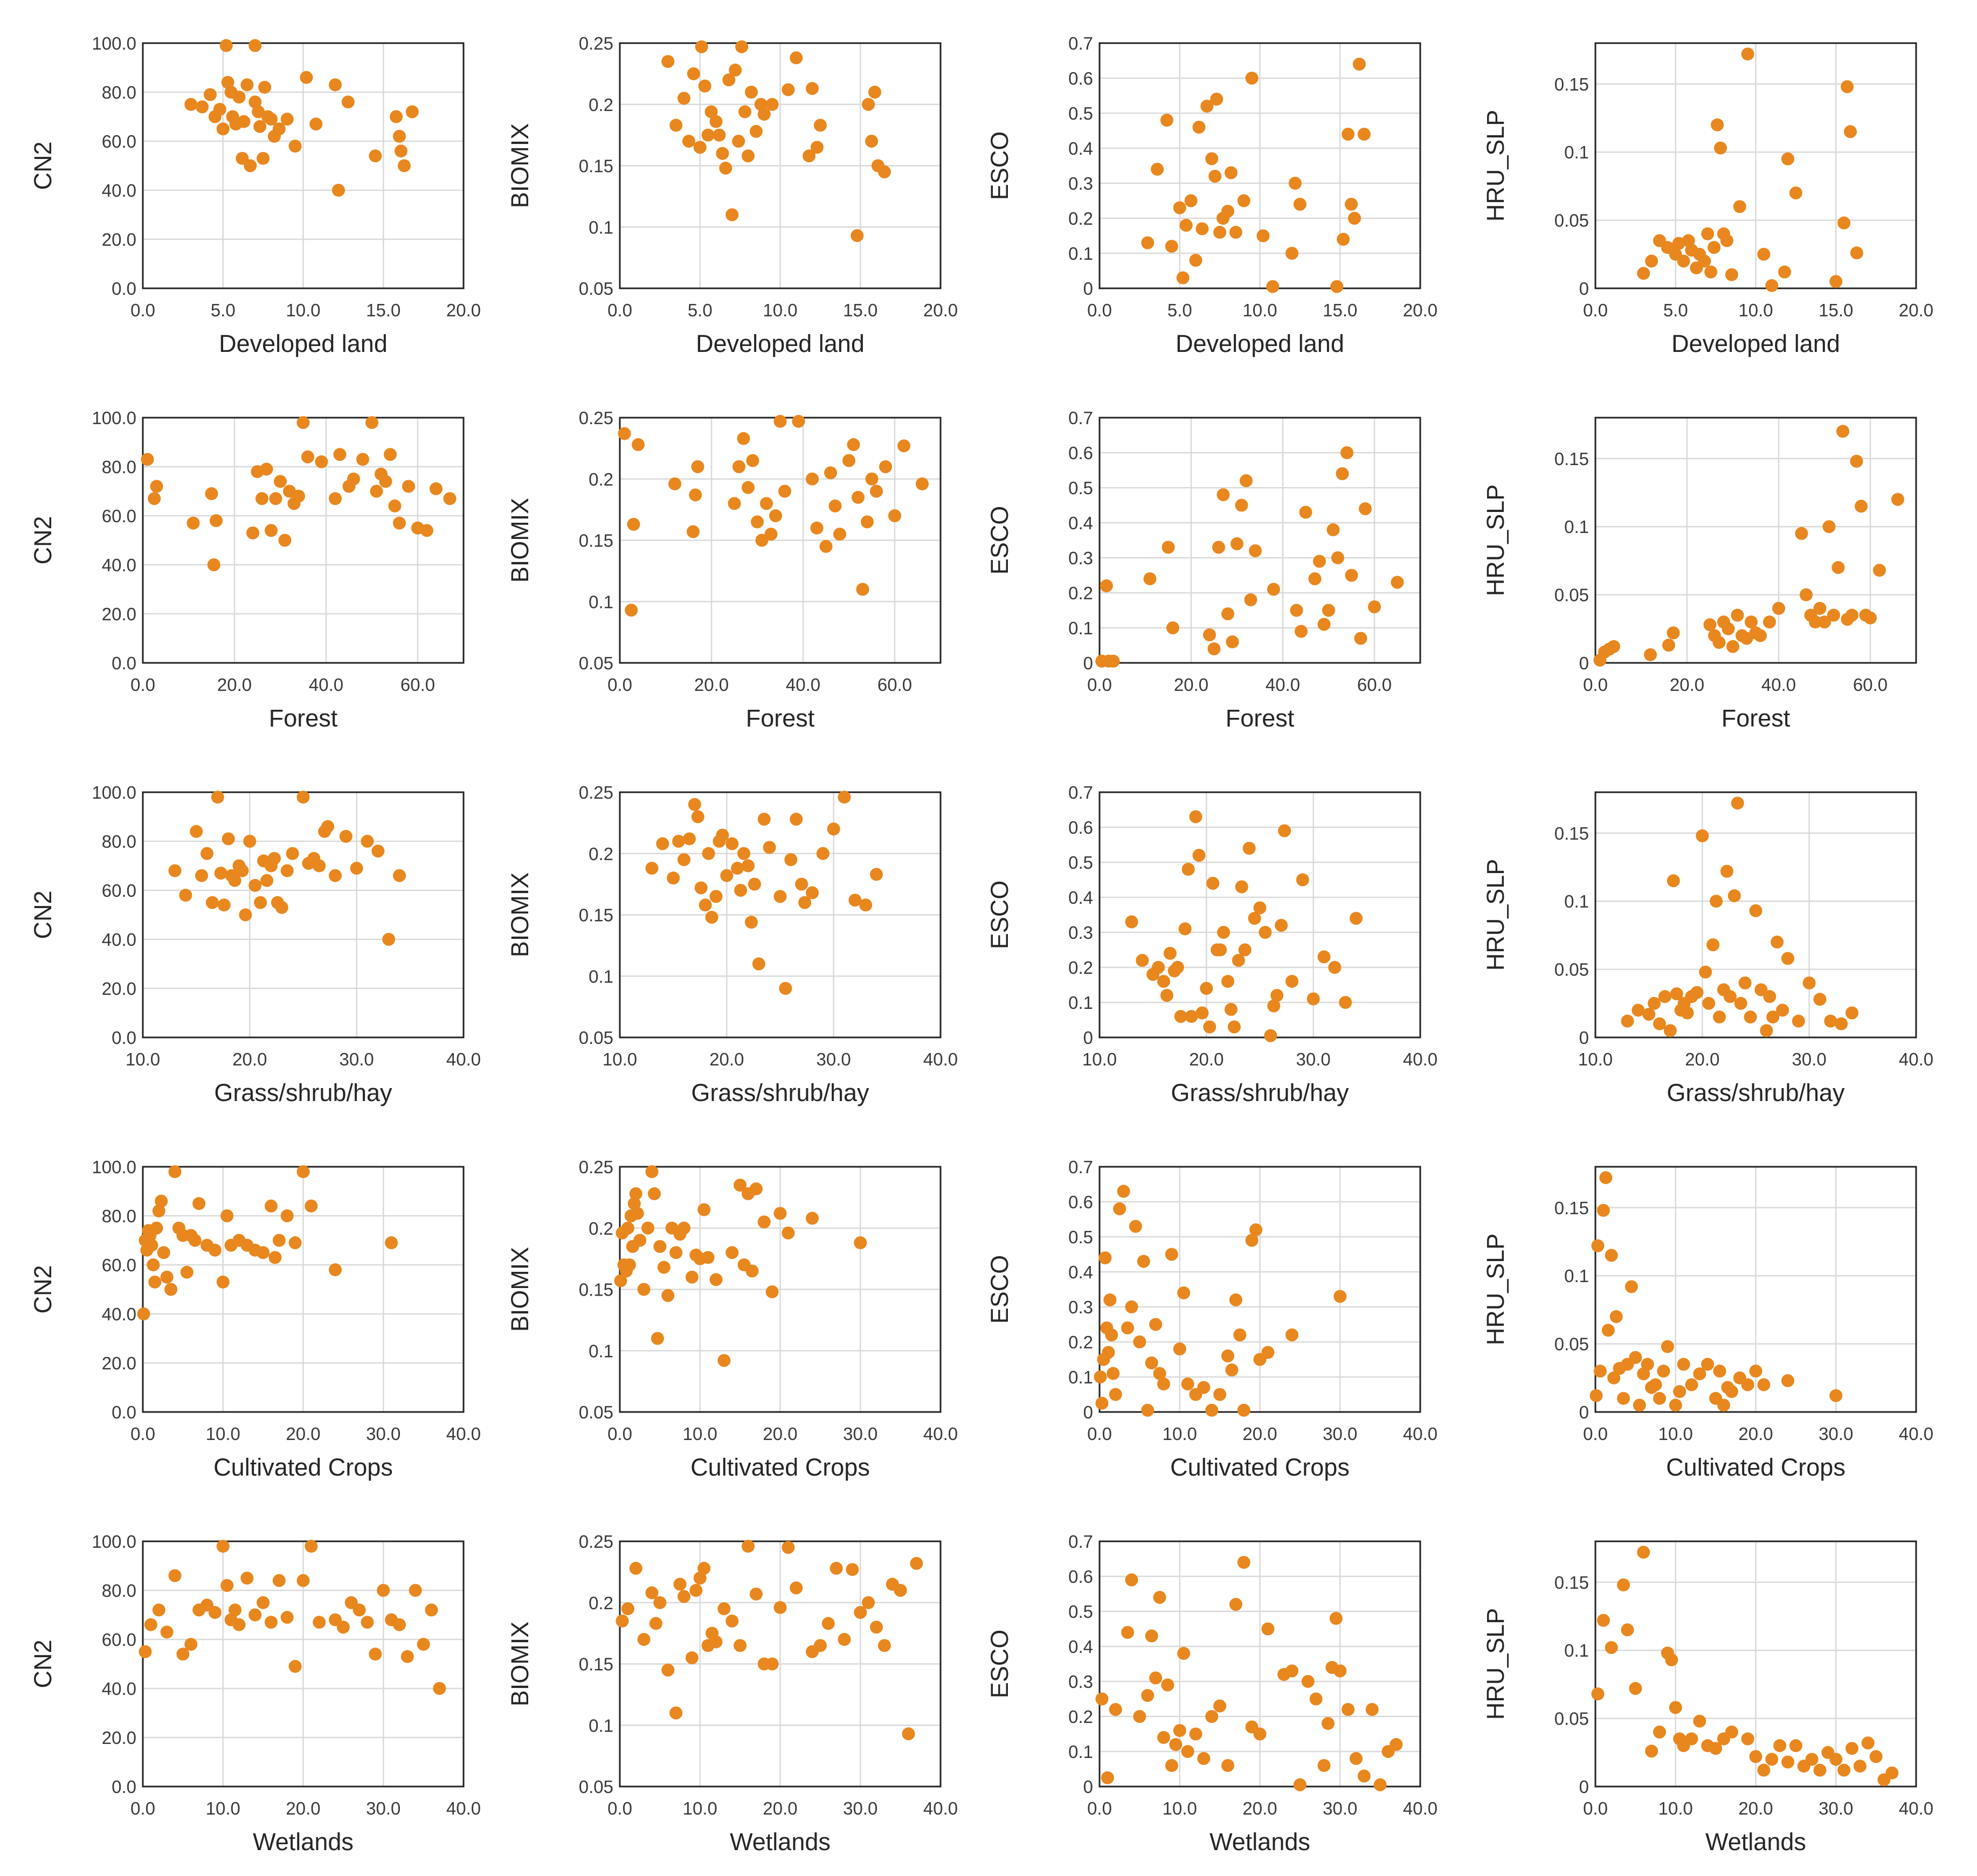 This screenshot has height=1876, width=1977. What do you see at coordinates (1340, 1434) in the screenshot?
I see `x-tick-label: 30.0` at bounding box center [1340, 1434].